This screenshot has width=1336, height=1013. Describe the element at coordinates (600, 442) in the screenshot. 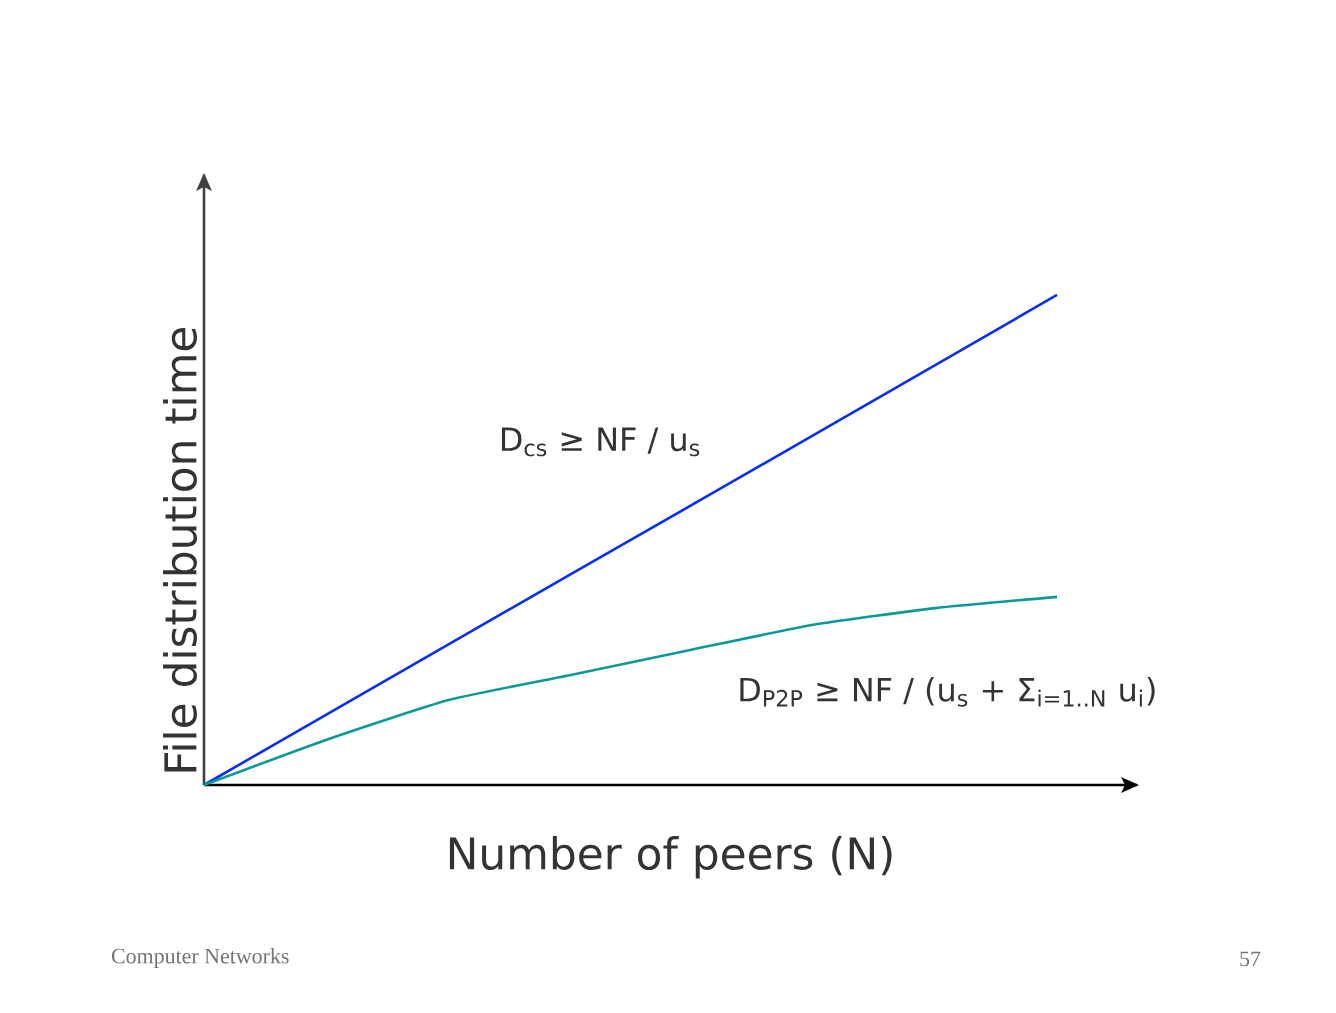

I see `annotation: D$_{cs}$ ≥ NF / u$_{s}$` at that location.